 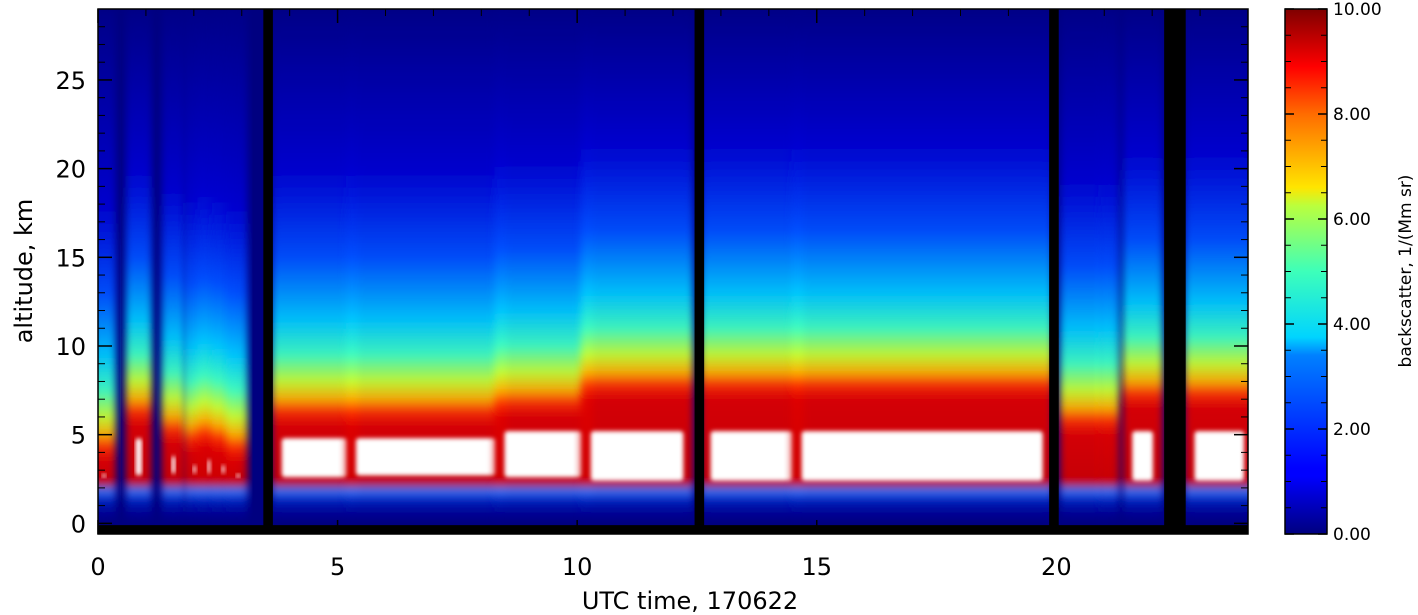 I want to click on y-tick-label: 0, so click(x=78, y=524).